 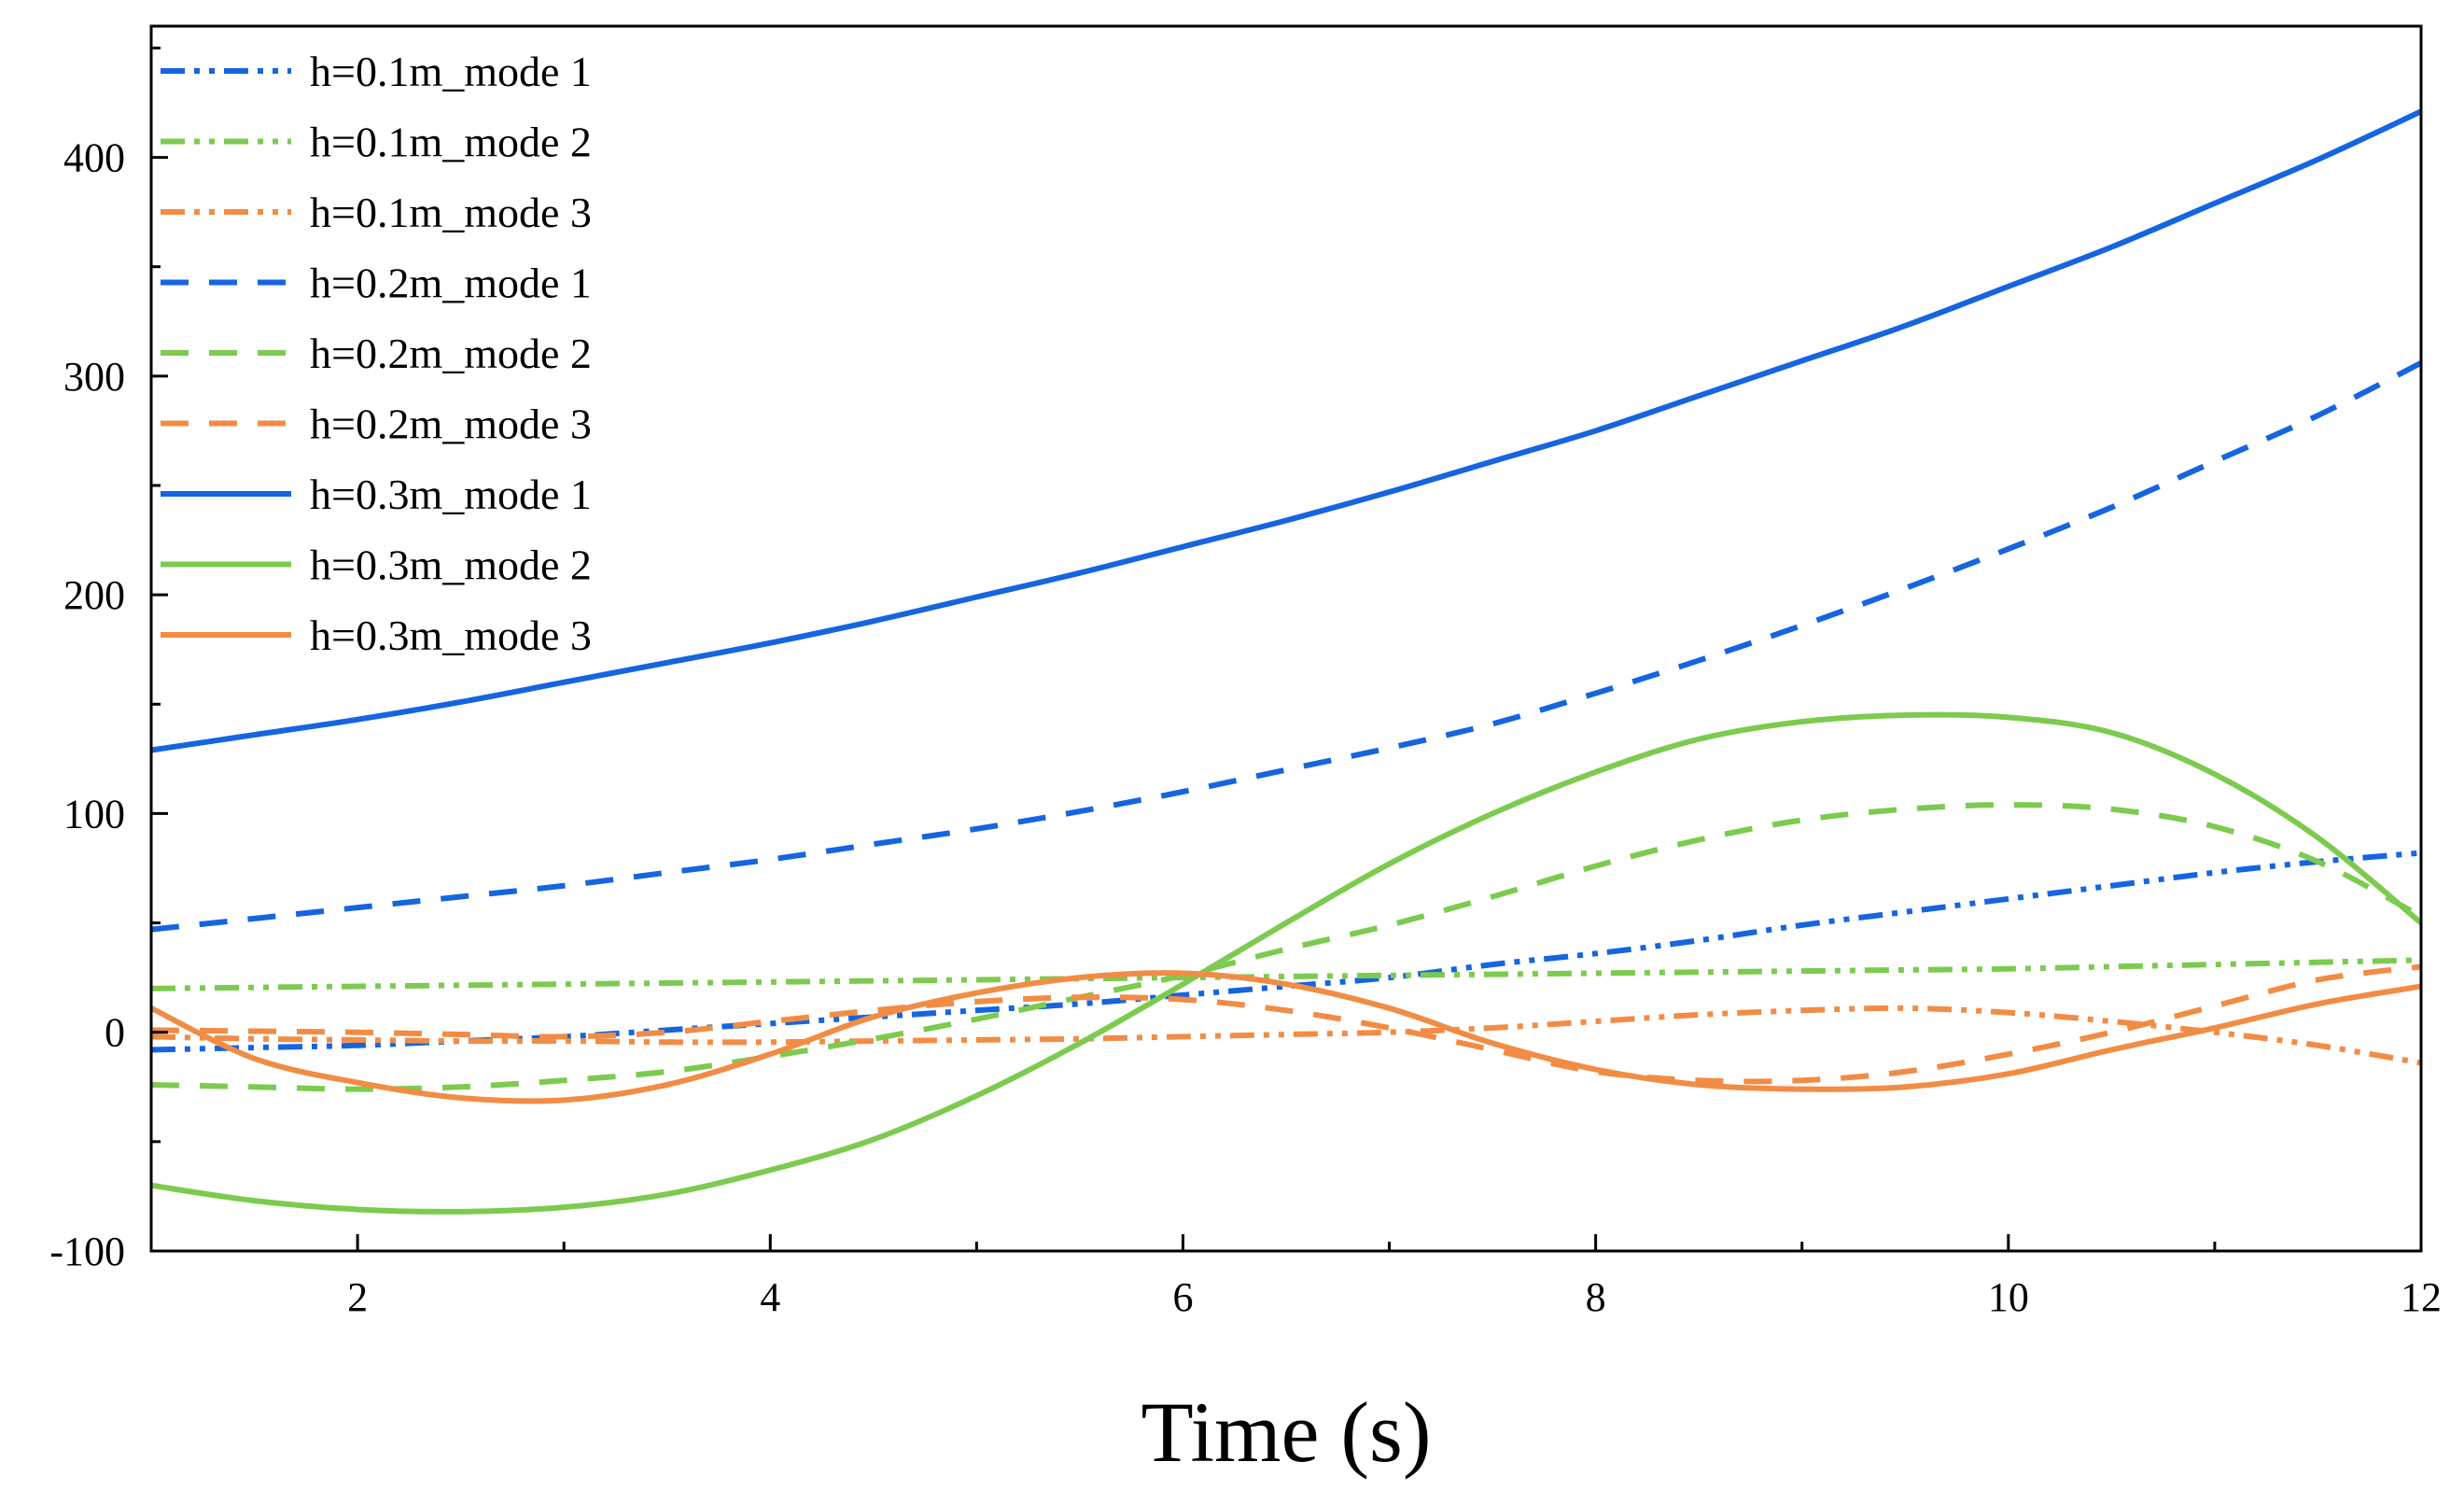 I want to click on x-tick-label: 8, so click(x=1596, y=1297).